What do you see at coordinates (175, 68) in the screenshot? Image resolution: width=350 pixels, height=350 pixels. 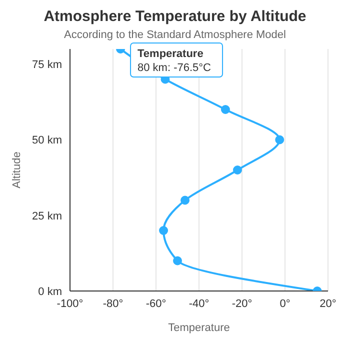 I see `annotation: 80 km: -76.5°C` at bounding box center [175, 68].